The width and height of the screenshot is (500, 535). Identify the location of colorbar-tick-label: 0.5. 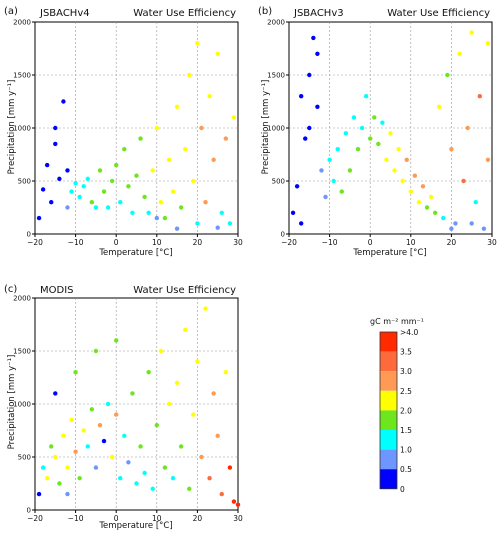
(406, 469).